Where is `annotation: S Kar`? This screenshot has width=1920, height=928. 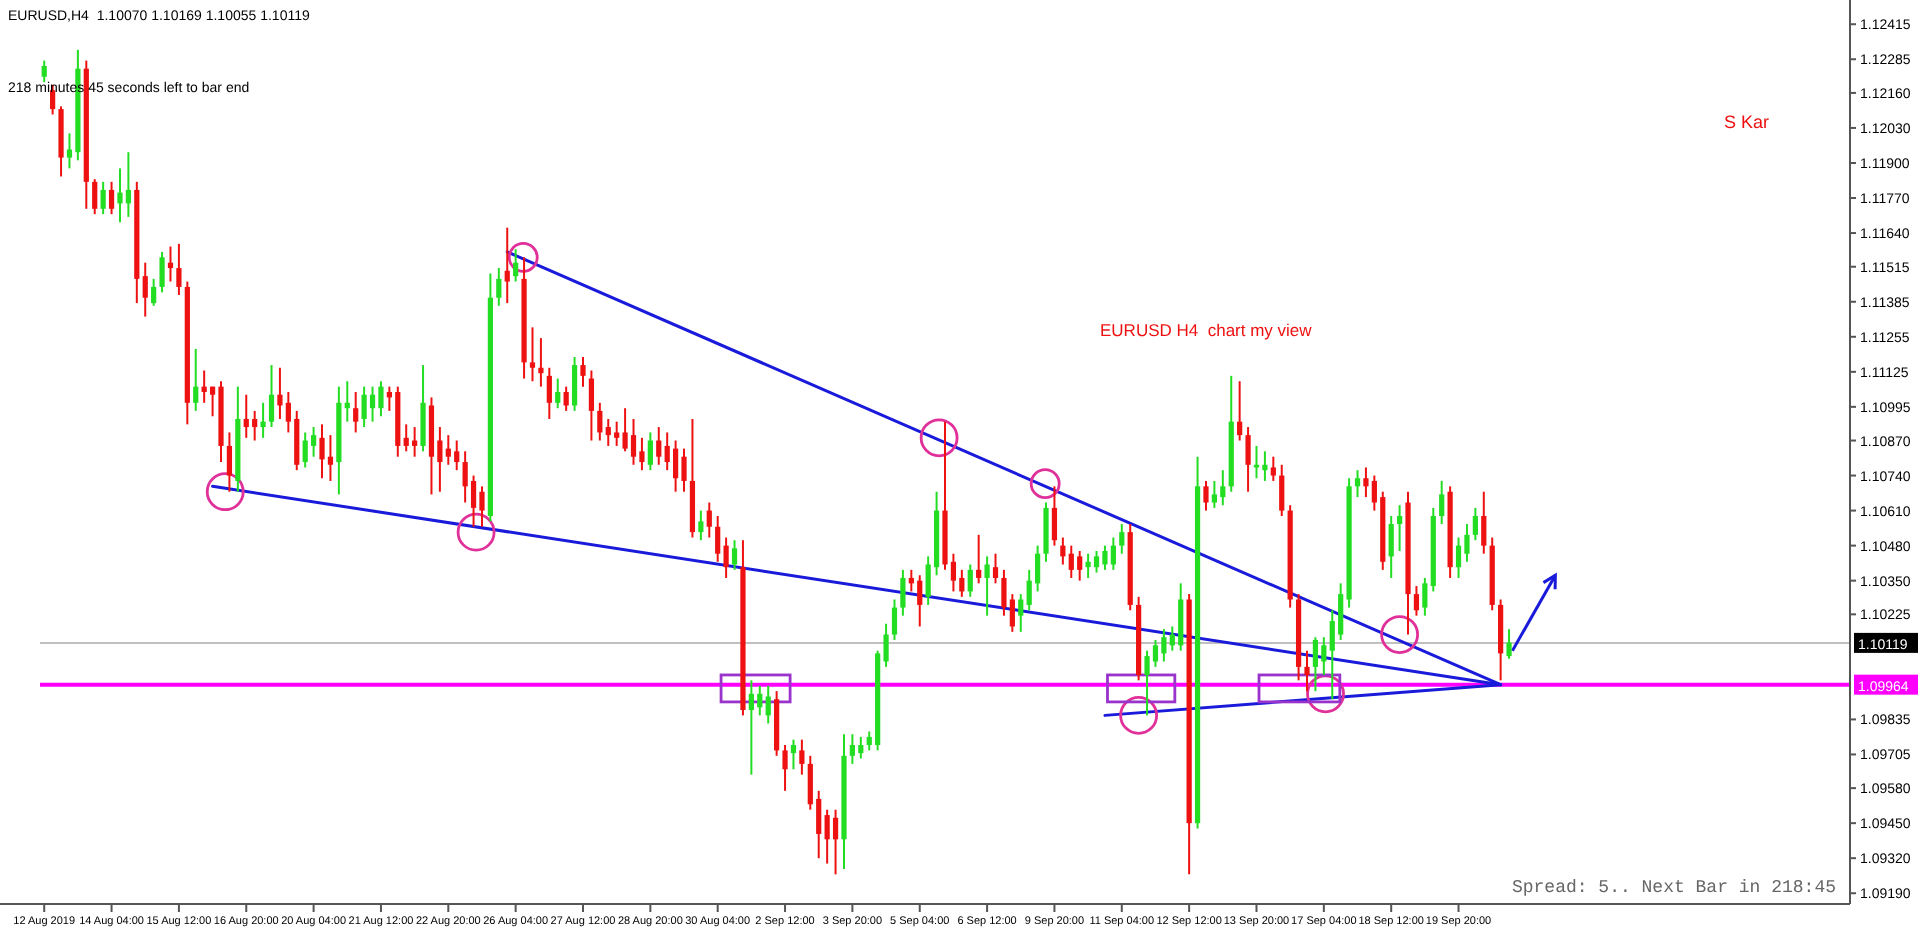 annotation: S Kar is located at coordinates (1747, 122).